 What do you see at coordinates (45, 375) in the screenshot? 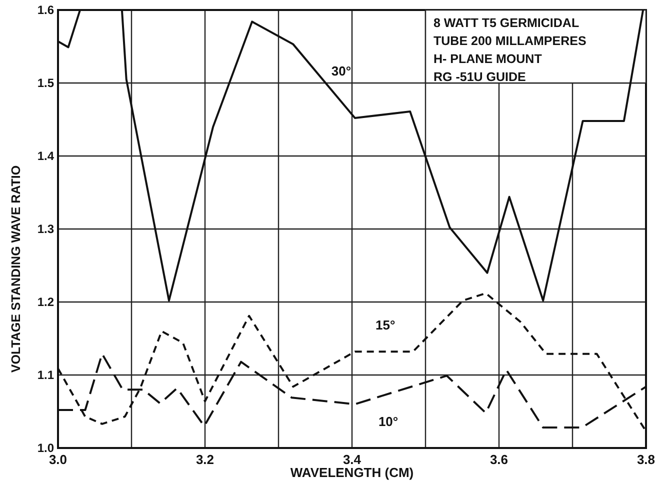
I see `y-tick-label: 1.1` at bounding box center [45, 375].